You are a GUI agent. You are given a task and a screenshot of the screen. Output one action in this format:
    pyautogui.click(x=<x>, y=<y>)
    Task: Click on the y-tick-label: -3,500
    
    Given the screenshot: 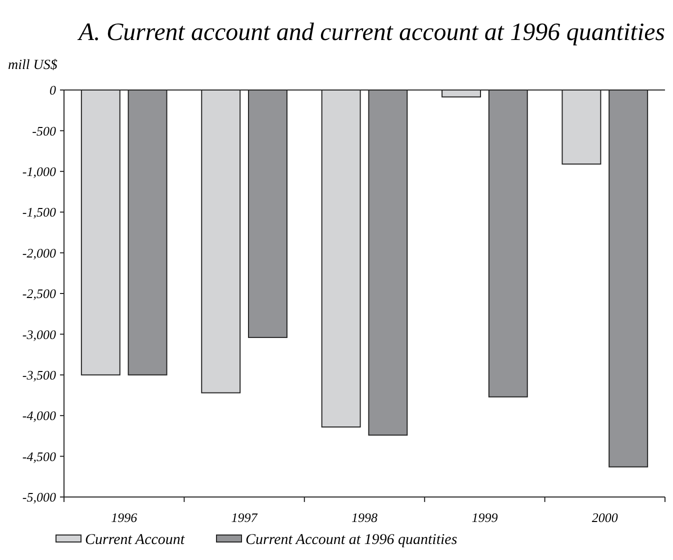 What is the action you would take?
    pyautogui.click(x=39, y=374)
    